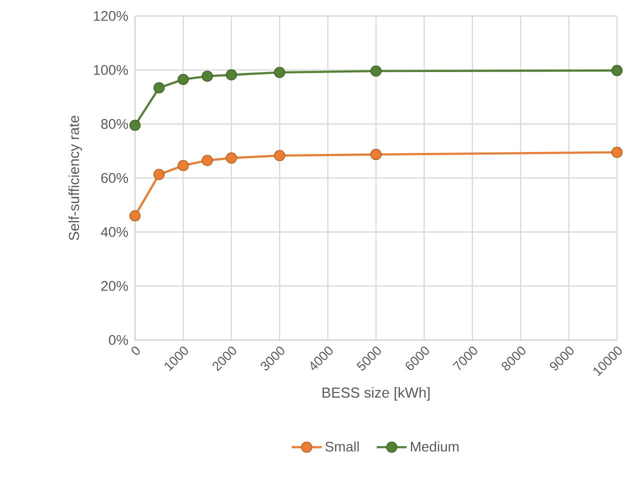  What do you see at coordinates (114, 178) in the screenshot?
I see `y-tick-label: 60%` at bounding box center [114, 178].